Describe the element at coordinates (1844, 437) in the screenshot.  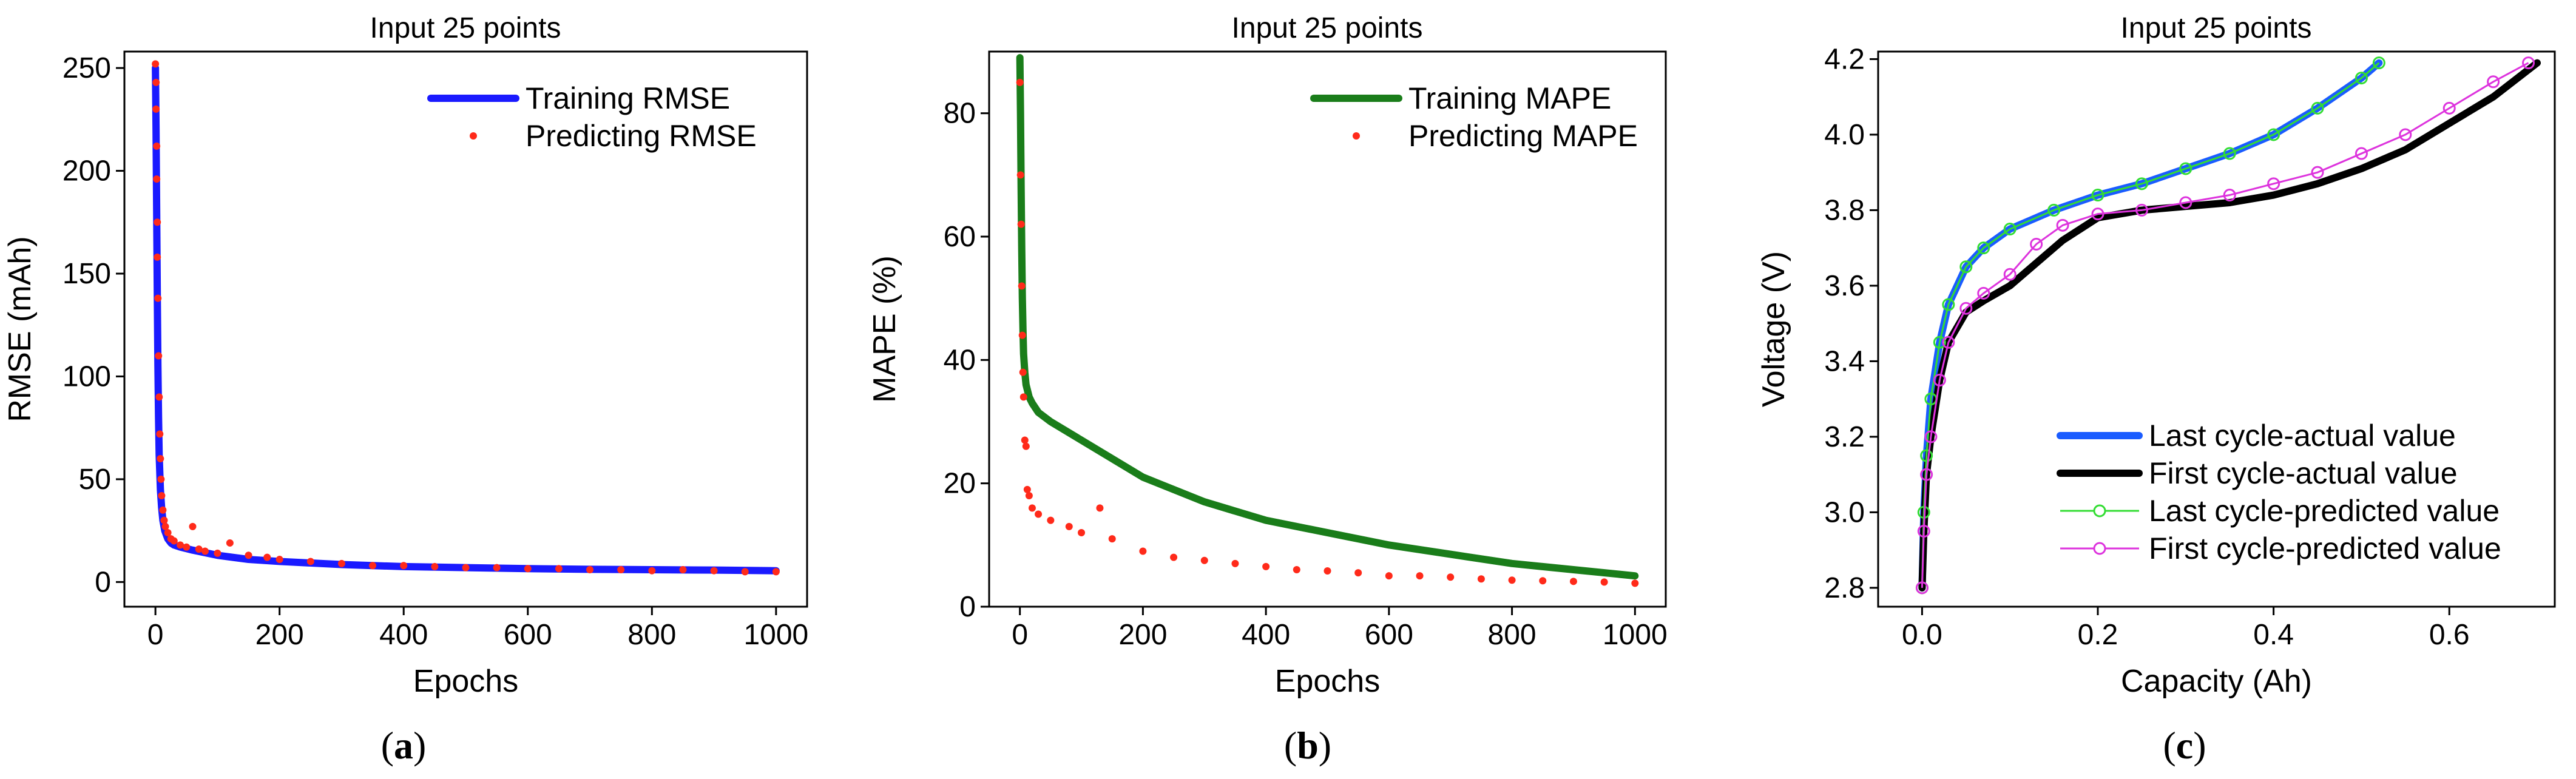
I see `y-tick-label: 3.2` at that location.